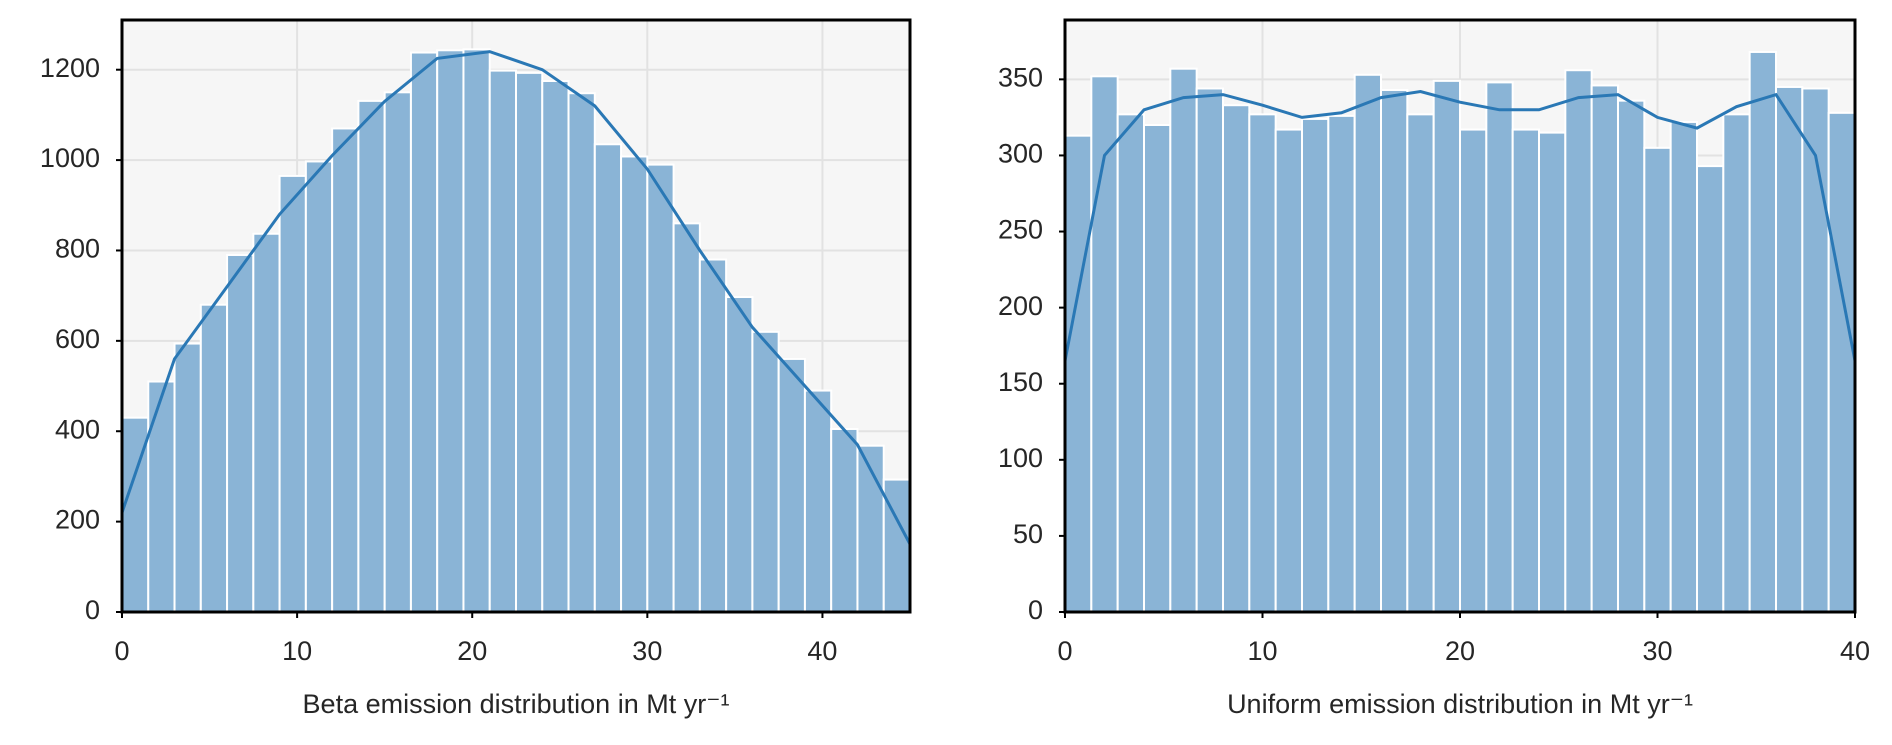 This screenshot has height=745, width=1892. What do you see at coordinates (77, 339) in the screenshot?
I see `y-tick-label: 600` at bounding box center [77, 339].